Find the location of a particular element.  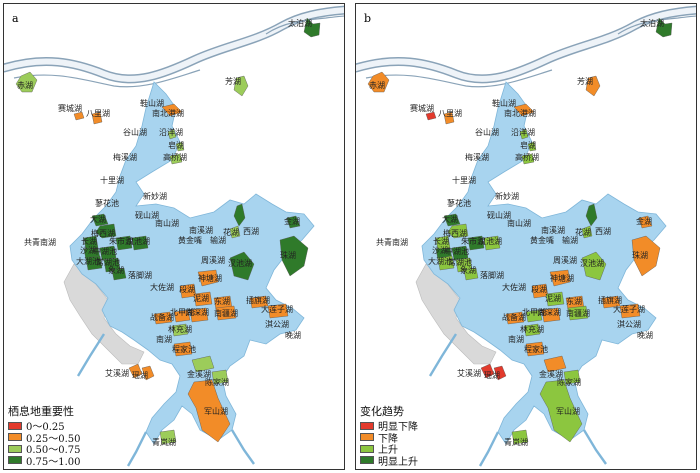

lake-label: 南山湖 is located at coordinates (167, 223).